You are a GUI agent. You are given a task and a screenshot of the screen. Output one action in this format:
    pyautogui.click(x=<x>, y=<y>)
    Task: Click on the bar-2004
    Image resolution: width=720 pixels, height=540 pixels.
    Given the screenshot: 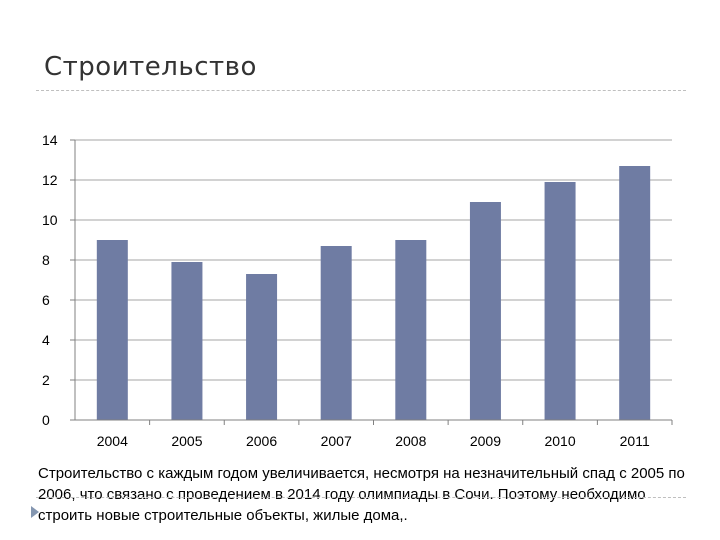 What is the action you would take?
    pyautogui.click(x=112, y=330)
    